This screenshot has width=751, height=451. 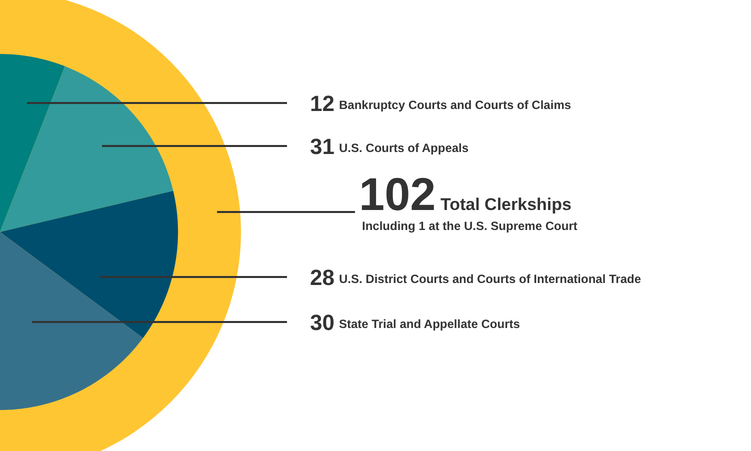 What do you see at coordinates (322, 277) in the screenshot?
I see `data-label: 28` at bounding box center [322, 277].